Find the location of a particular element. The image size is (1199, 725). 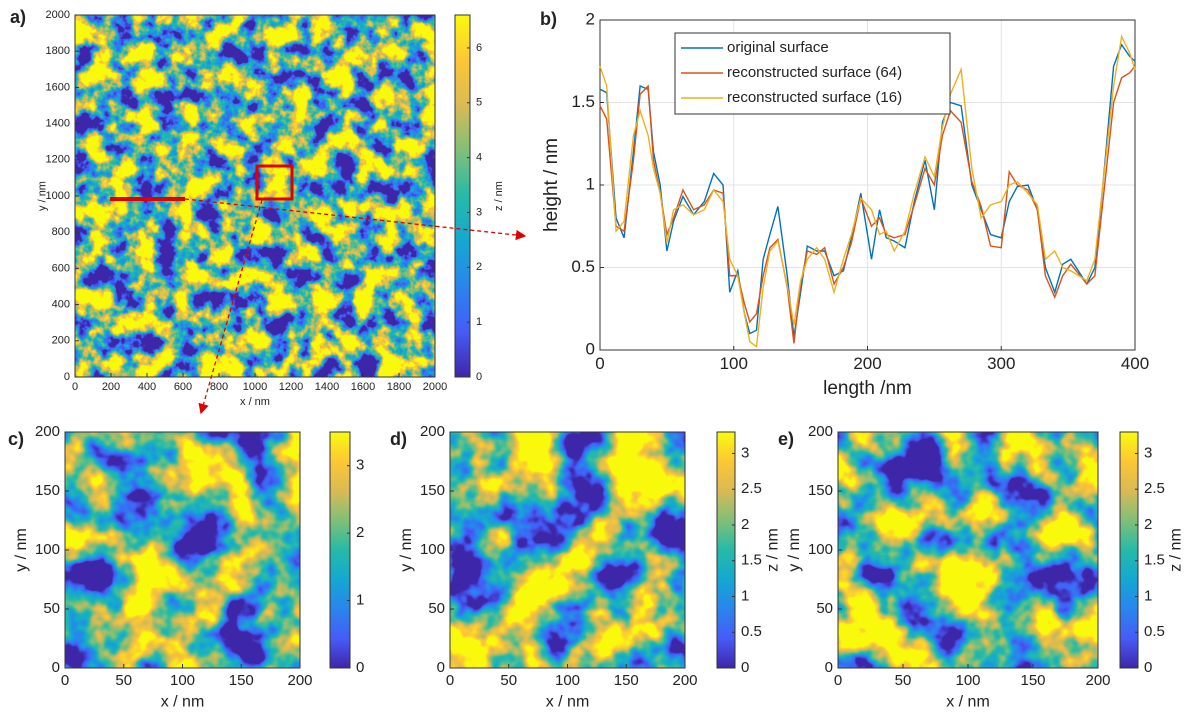

colorbar is located at coordinates (726, 550).